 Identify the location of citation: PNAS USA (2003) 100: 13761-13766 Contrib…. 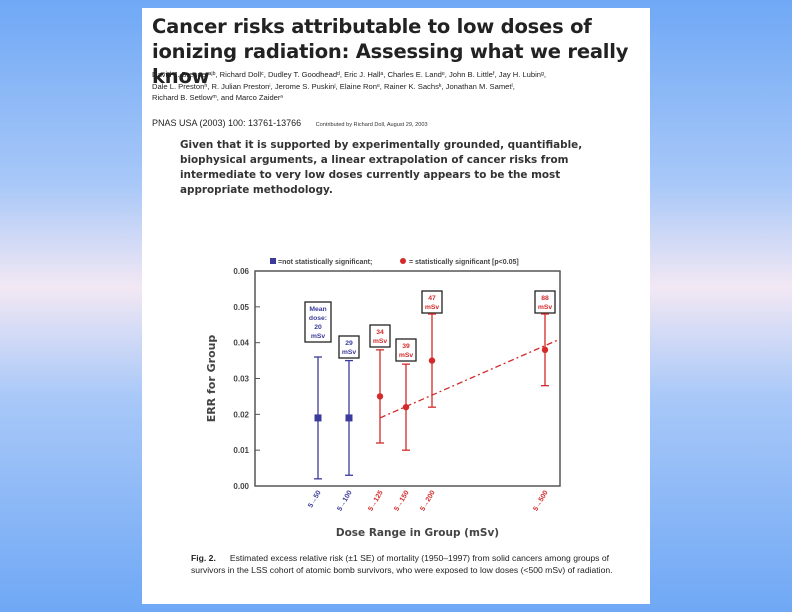
(290, 123).